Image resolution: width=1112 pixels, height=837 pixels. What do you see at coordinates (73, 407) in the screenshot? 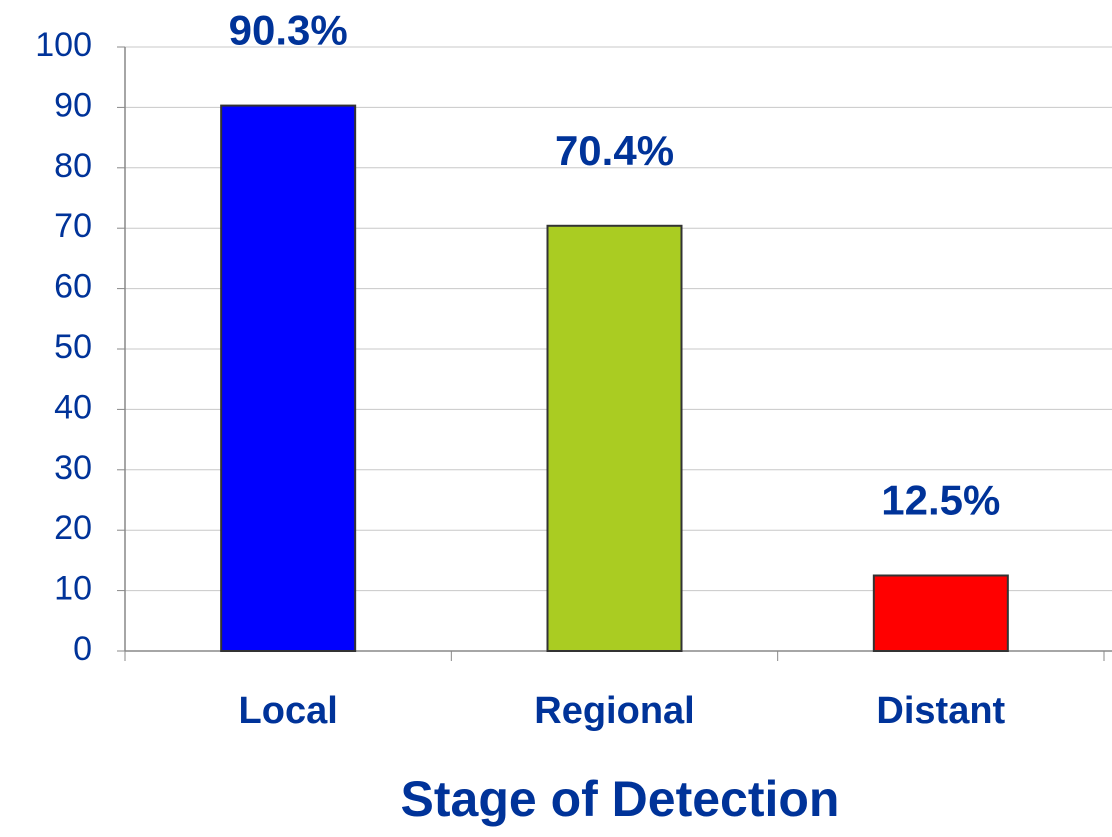
I see `y-tick-label: 40` at bounding box center [73, 407].